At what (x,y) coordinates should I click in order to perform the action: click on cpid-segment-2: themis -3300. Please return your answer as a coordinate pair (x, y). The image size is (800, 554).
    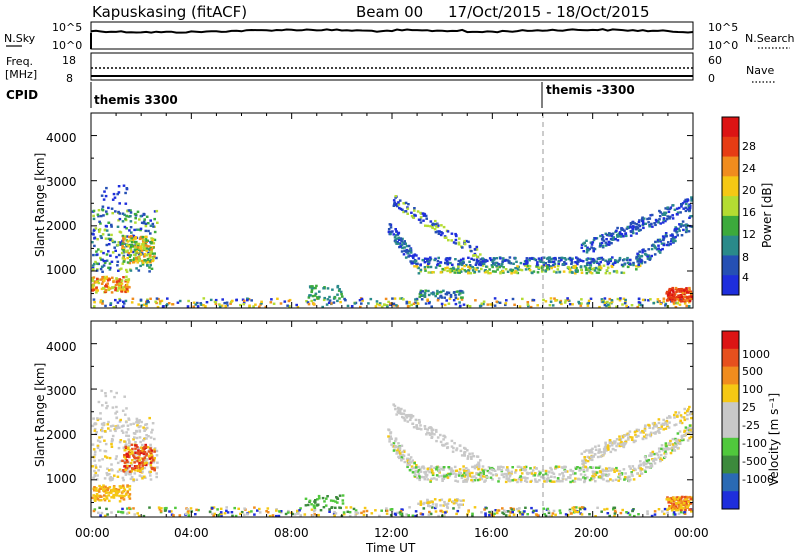
    Looking at the image, I should click on (590, 90).